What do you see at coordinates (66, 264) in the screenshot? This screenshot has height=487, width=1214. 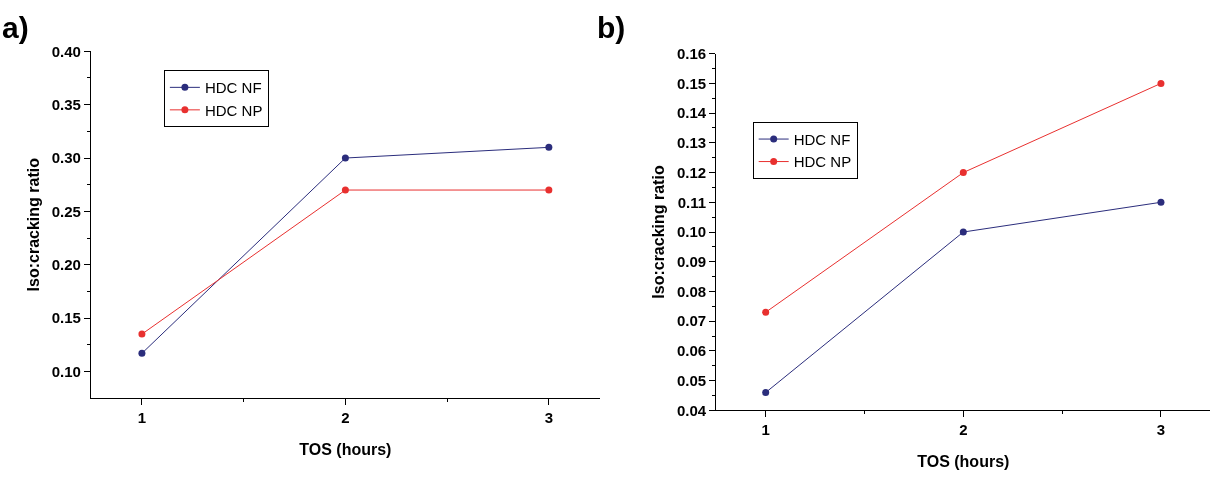 I see `y-tick-label: 0.20` at bounding box center [66, 264].